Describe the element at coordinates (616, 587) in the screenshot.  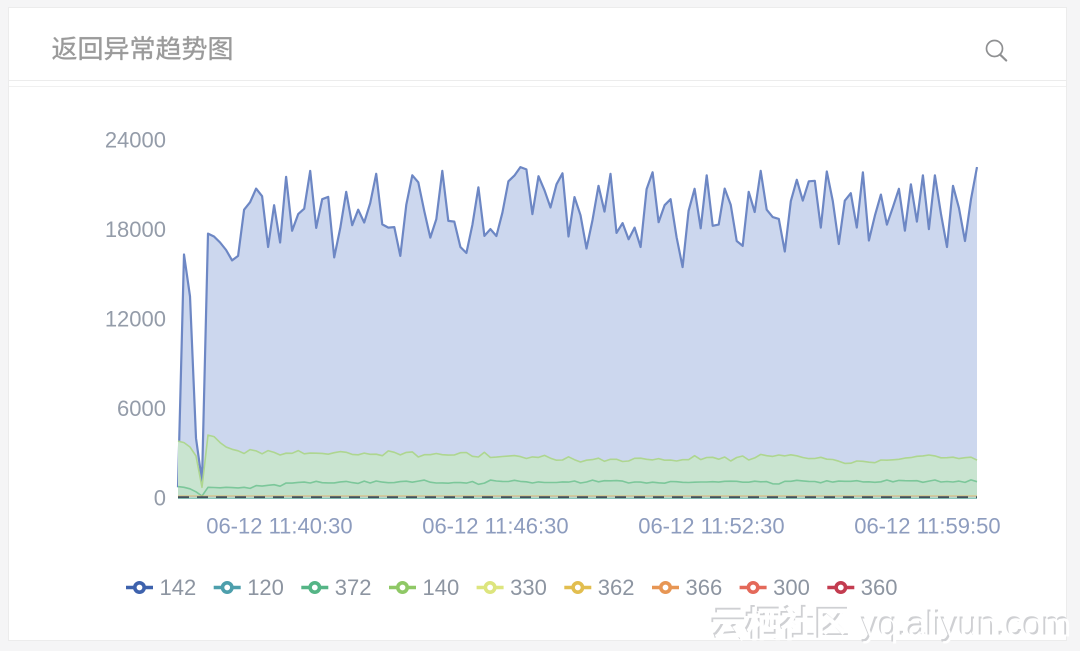
I see `svg-text: 362` at that location.